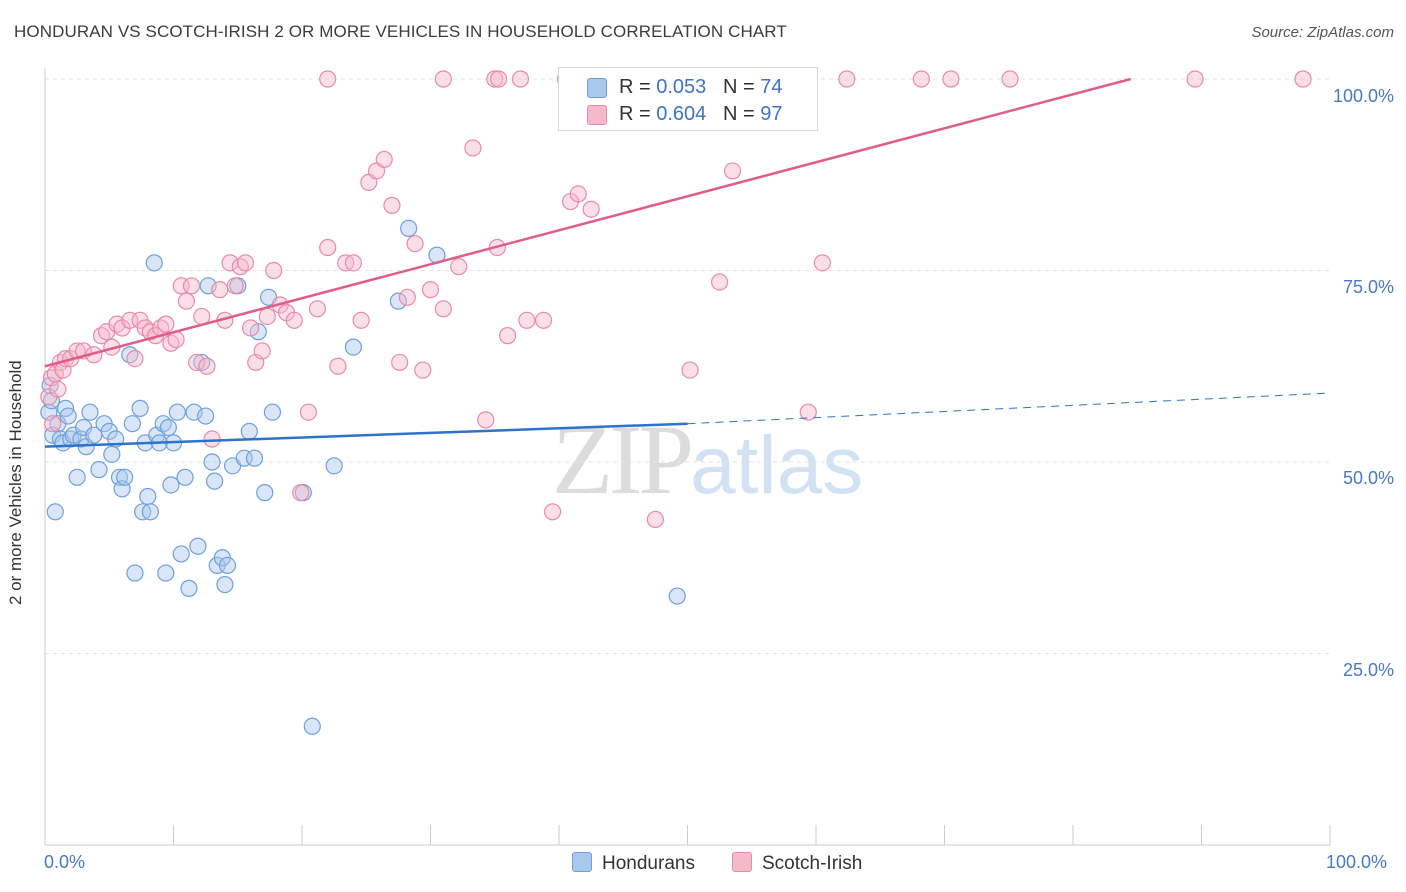 This screenshot has height=892, width=1406. I want to click on legend-hondurans-label: Hondurans, so click(648, 863).